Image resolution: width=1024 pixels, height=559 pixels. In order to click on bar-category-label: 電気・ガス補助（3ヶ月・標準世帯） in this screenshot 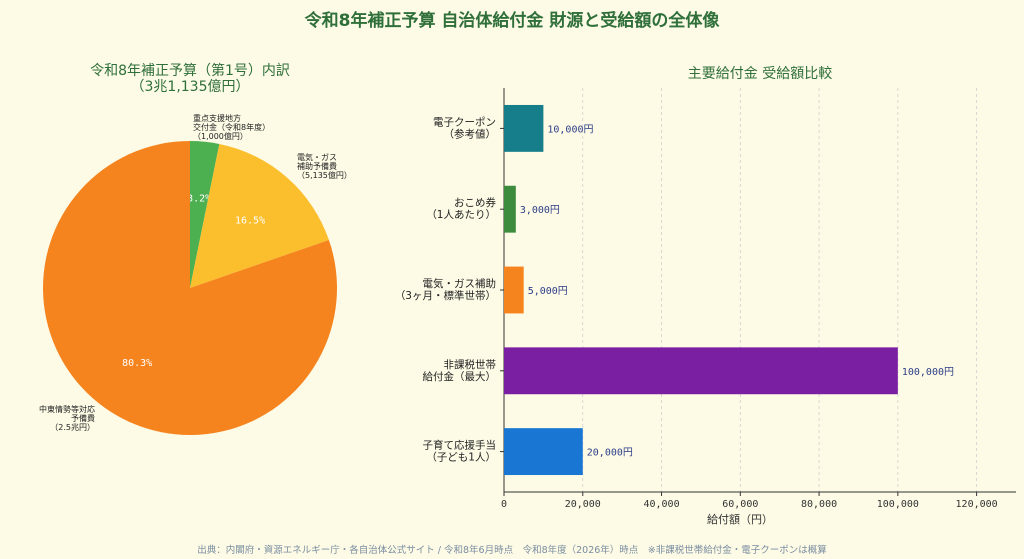, I will do `click(445, 289)`.